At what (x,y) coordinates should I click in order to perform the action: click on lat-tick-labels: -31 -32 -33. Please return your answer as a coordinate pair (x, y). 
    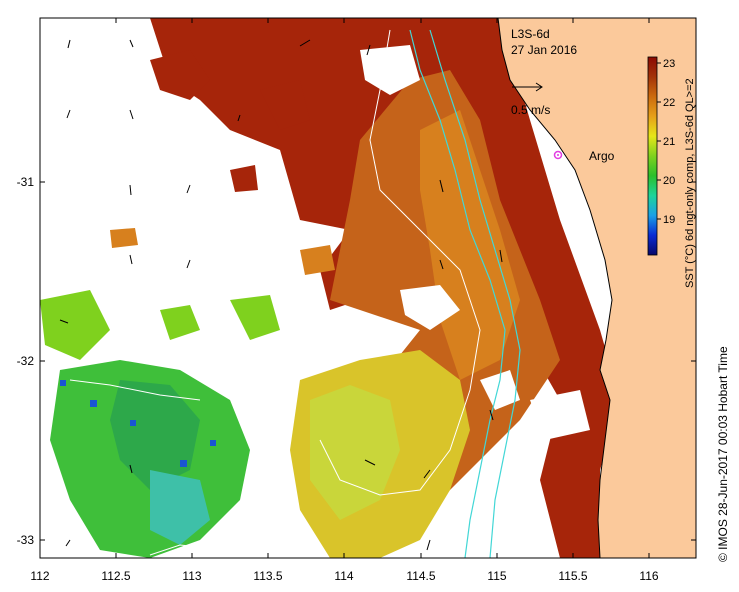
    Looking at the image, I should click on (26, 361).